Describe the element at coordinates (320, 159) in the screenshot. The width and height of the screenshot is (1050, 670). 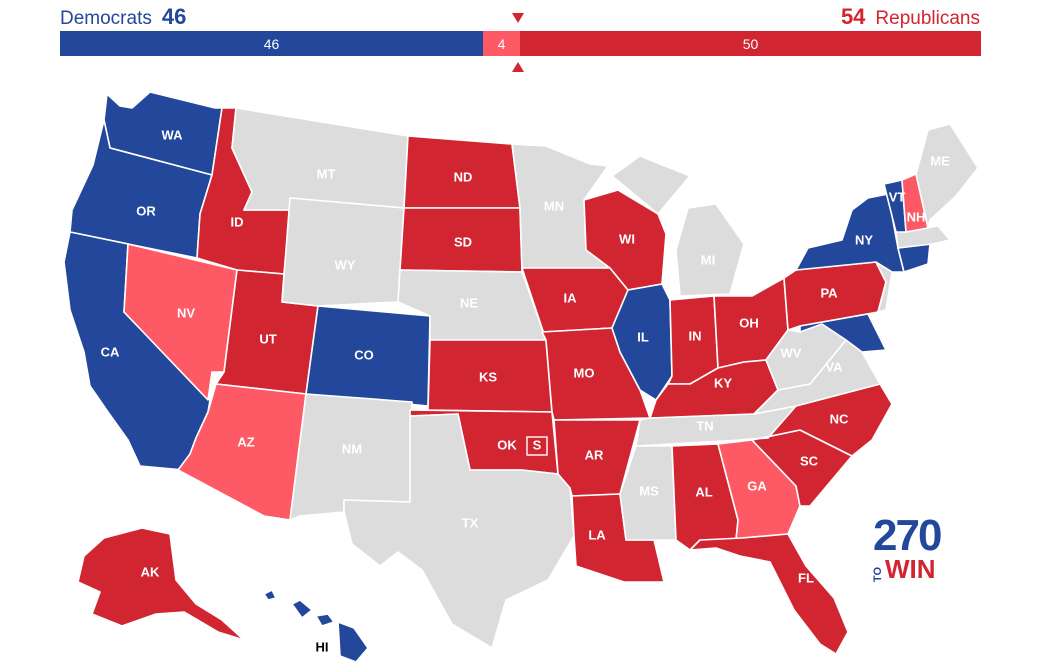
I see `state-mt` at that location.